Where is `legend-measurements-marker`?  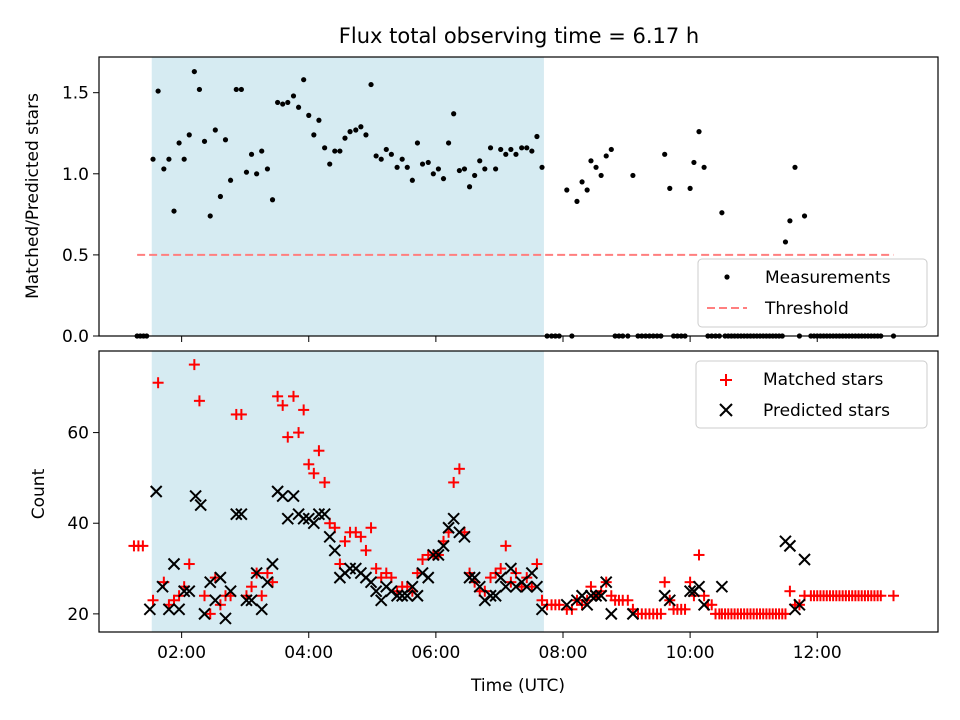
legend-measurements-marker is located at coordinates (727, 277).